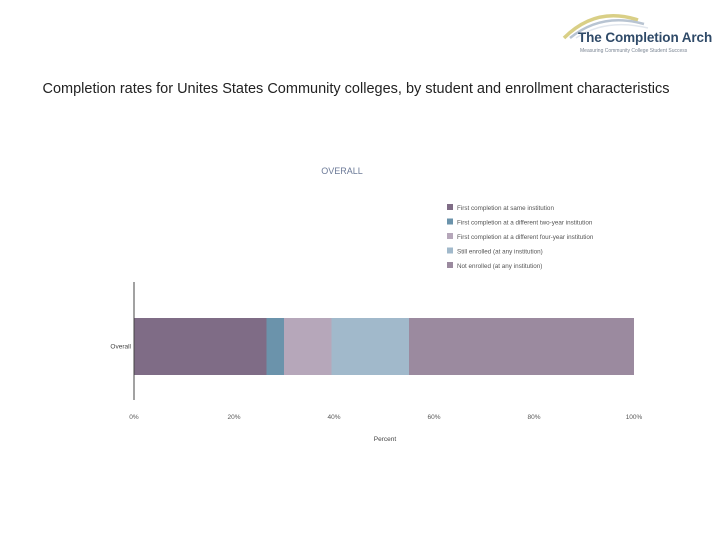 Image resolution: width=720 pixels, height=540 pixels. What do you see at coordinates (605, 26) in the screenshot?
I see `arch-logo-icon` at bounding box center [605, 26].